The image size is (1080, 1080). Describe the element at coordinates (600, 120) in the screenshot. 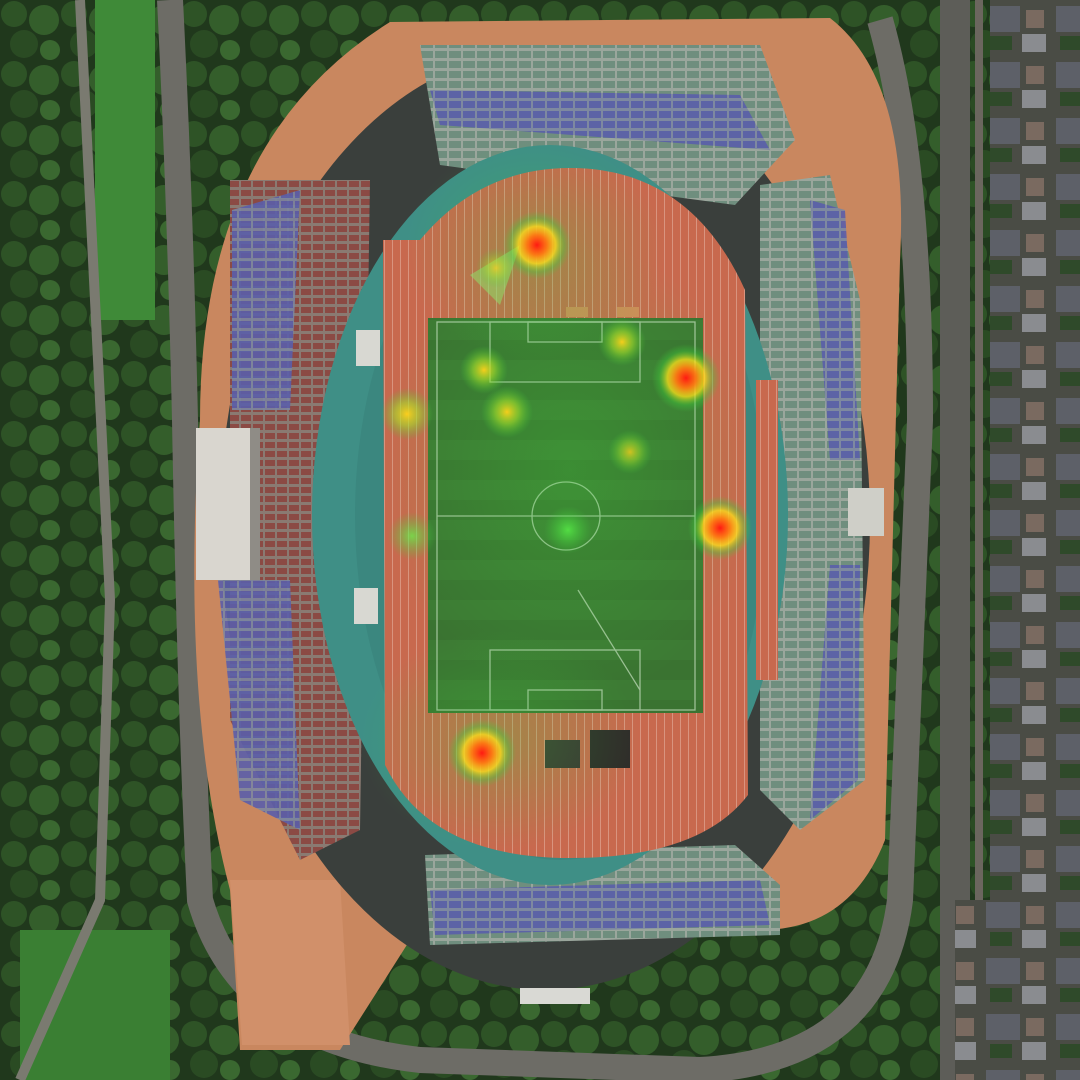

I see `stand-north-blue` at that location.